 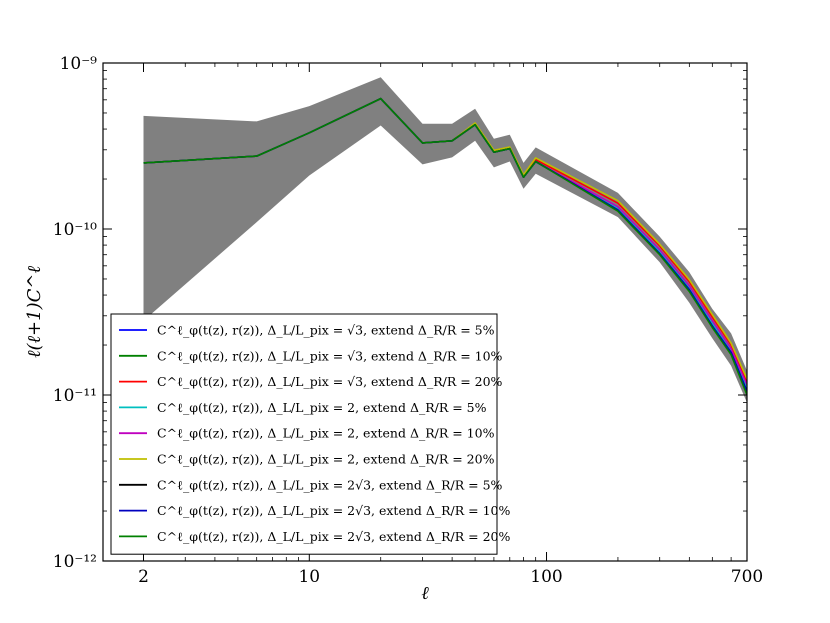 What do you see at coordinates (75, 396) in the screenshot?
I see `y-tick-label: 10⁻¹¹` at bounding box center [75, 396].